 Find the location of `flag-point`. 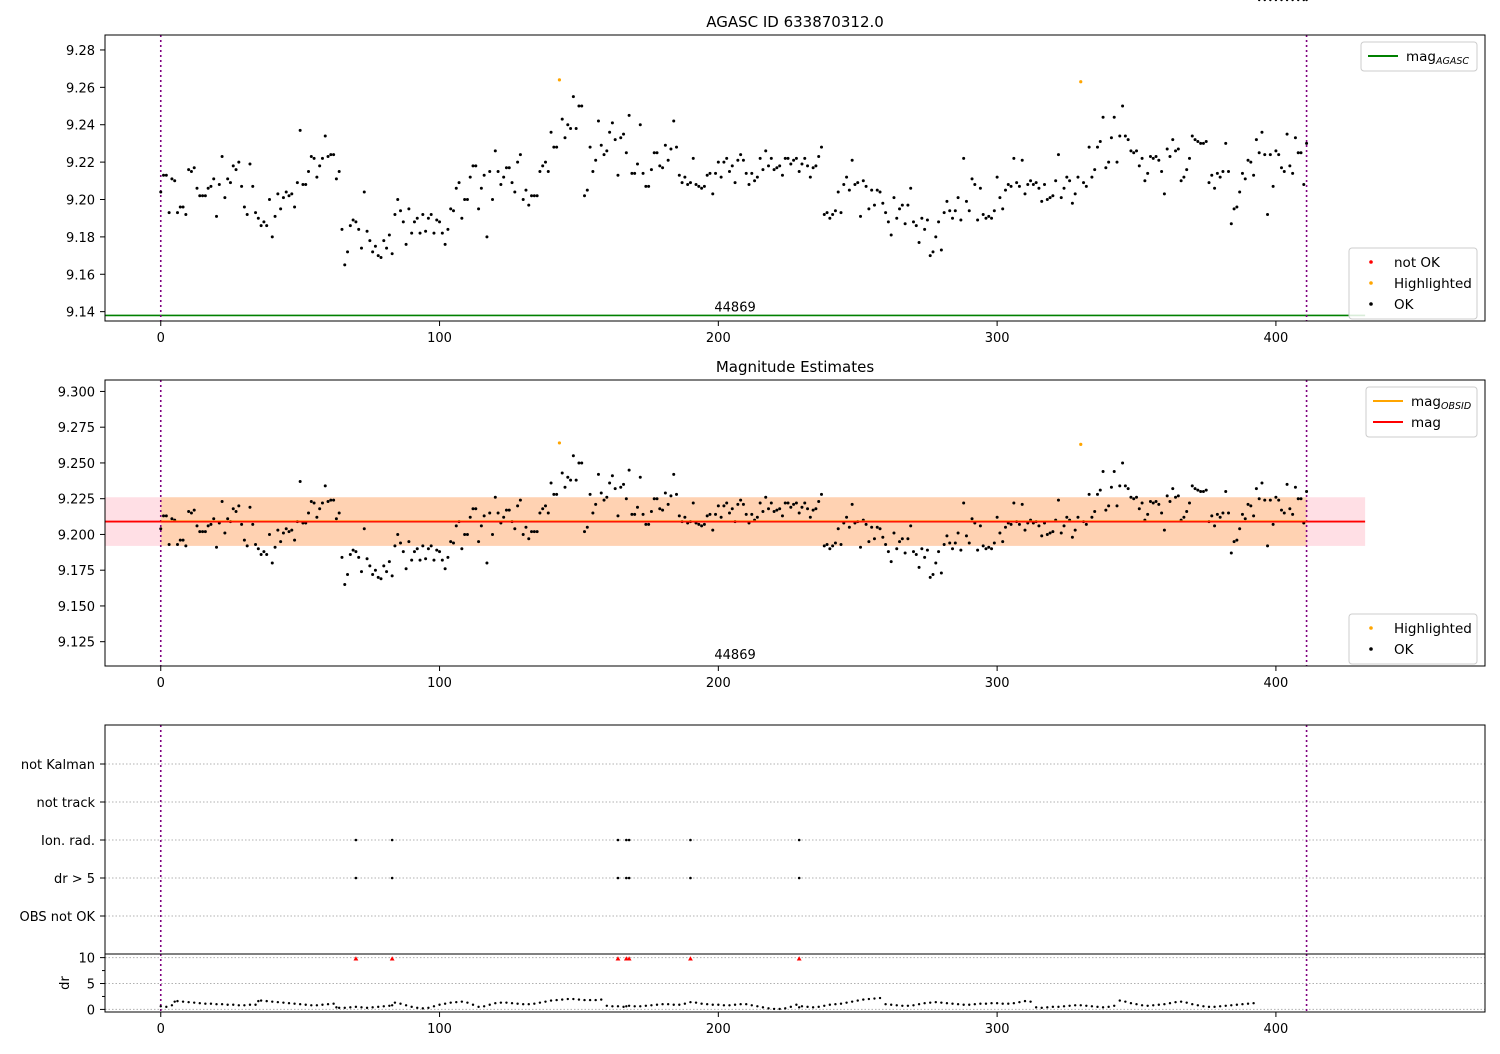

flag-point is located at coordinates (629, 878).